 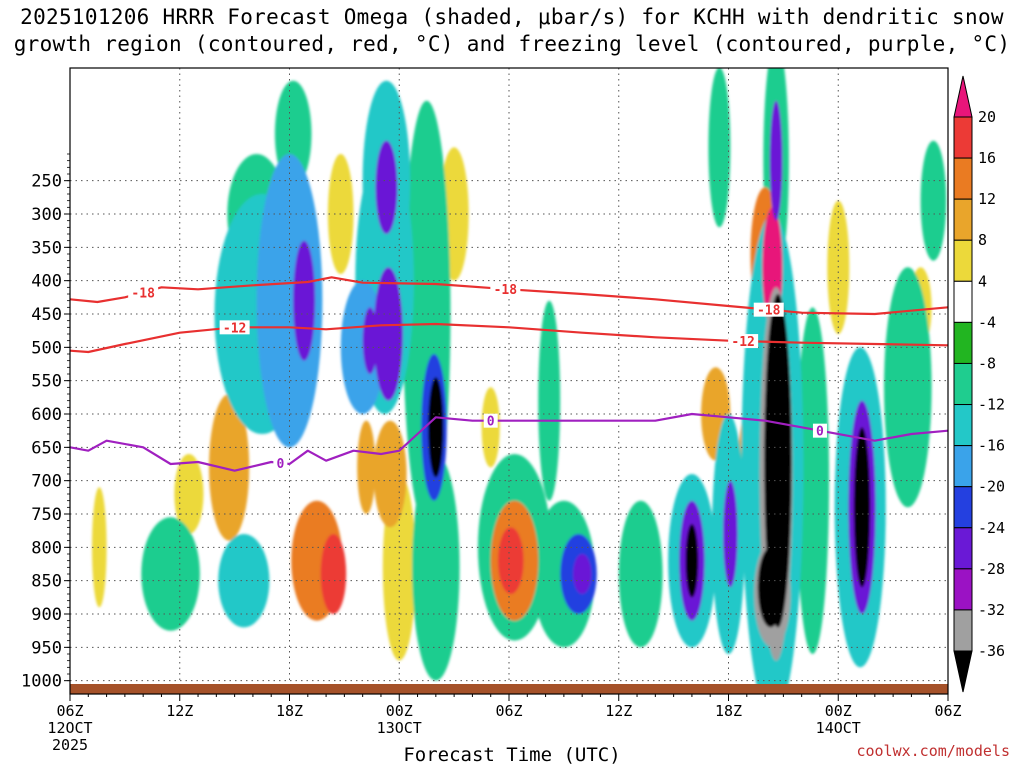 What do you see at coordinates (991, 487) in the screenshot?
I see `colorbar-label--20: -20` at bounding box center [991, 487].